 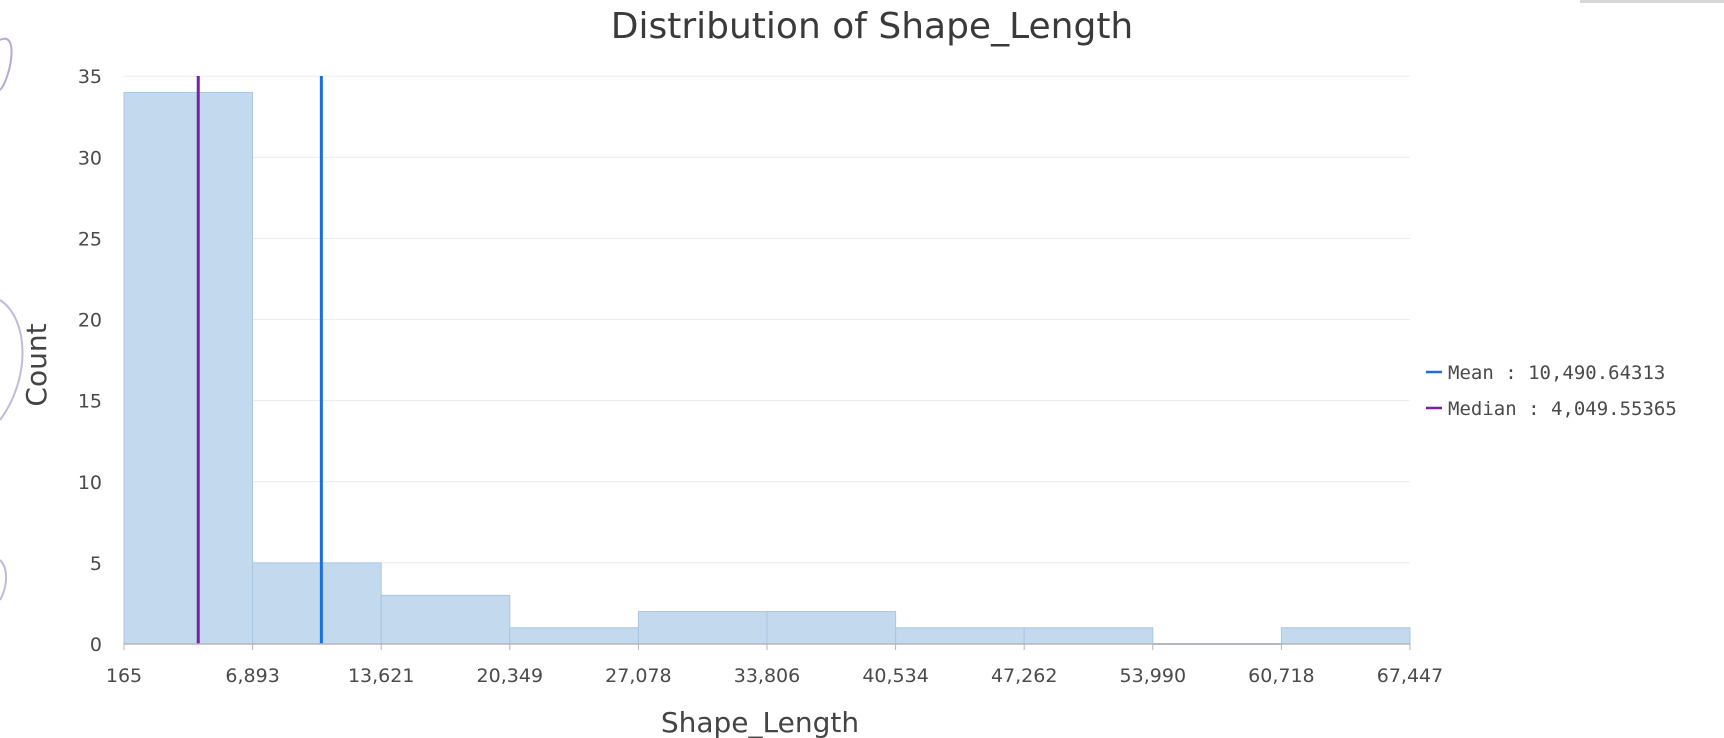 What do you see at coordinates (96, 564) in the screenshot?
I see `y-tick-label: 5` at bounding box center [96, 564].